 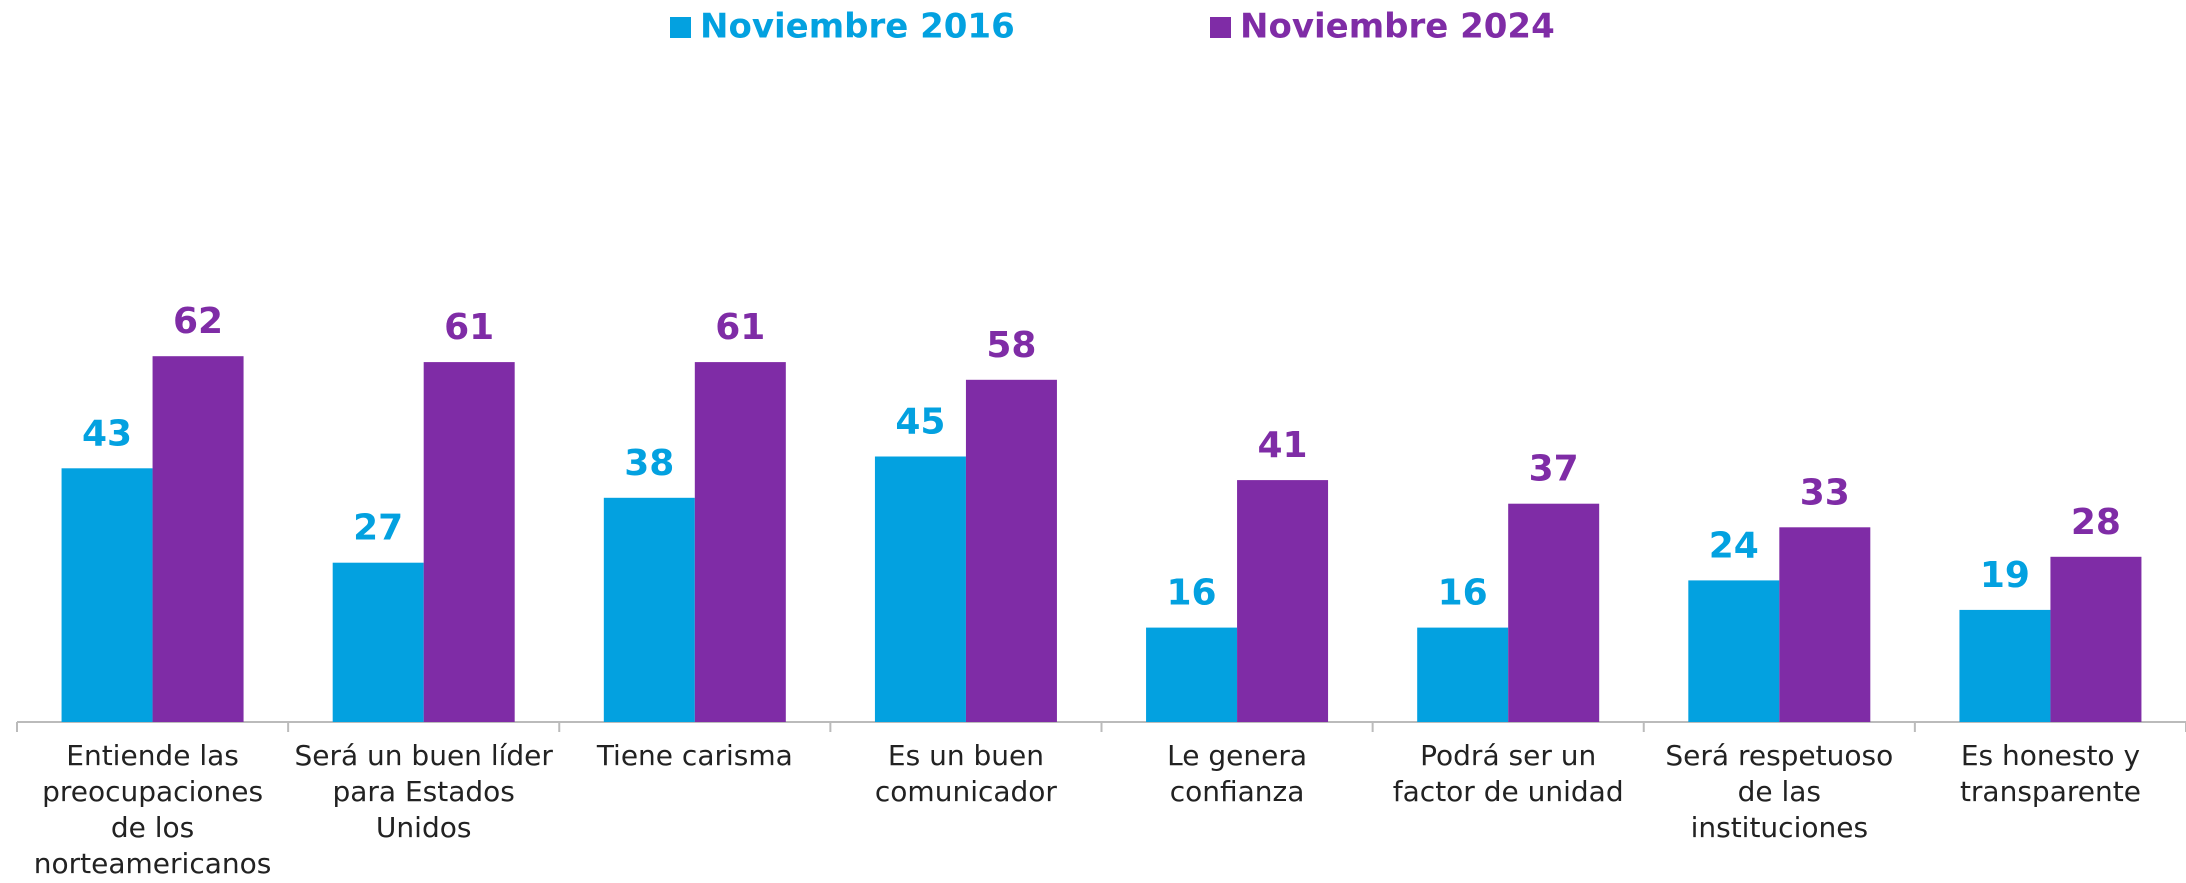 What do you see at coordinates (2096, 522) in the screenshot?
I see `value-label: 28` at bounding box center [2096, 522].